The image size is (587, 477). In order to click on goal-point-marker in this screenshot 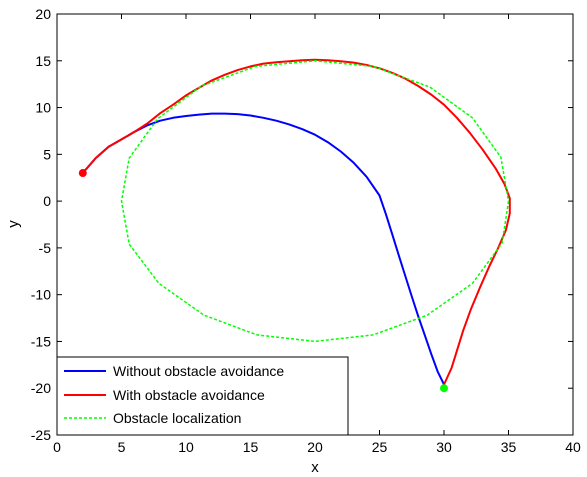, I will do `click(444, 388)`.